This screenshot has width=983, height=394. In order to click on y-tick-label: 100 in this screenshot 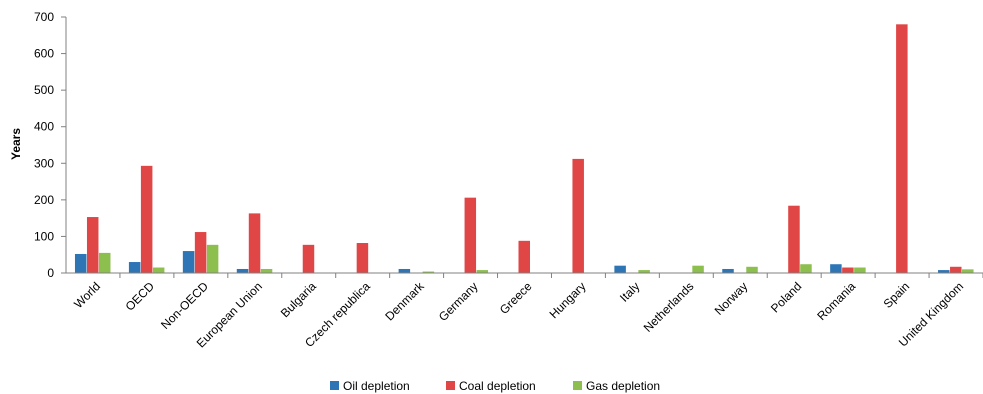, I will do `click(44, 236)`.